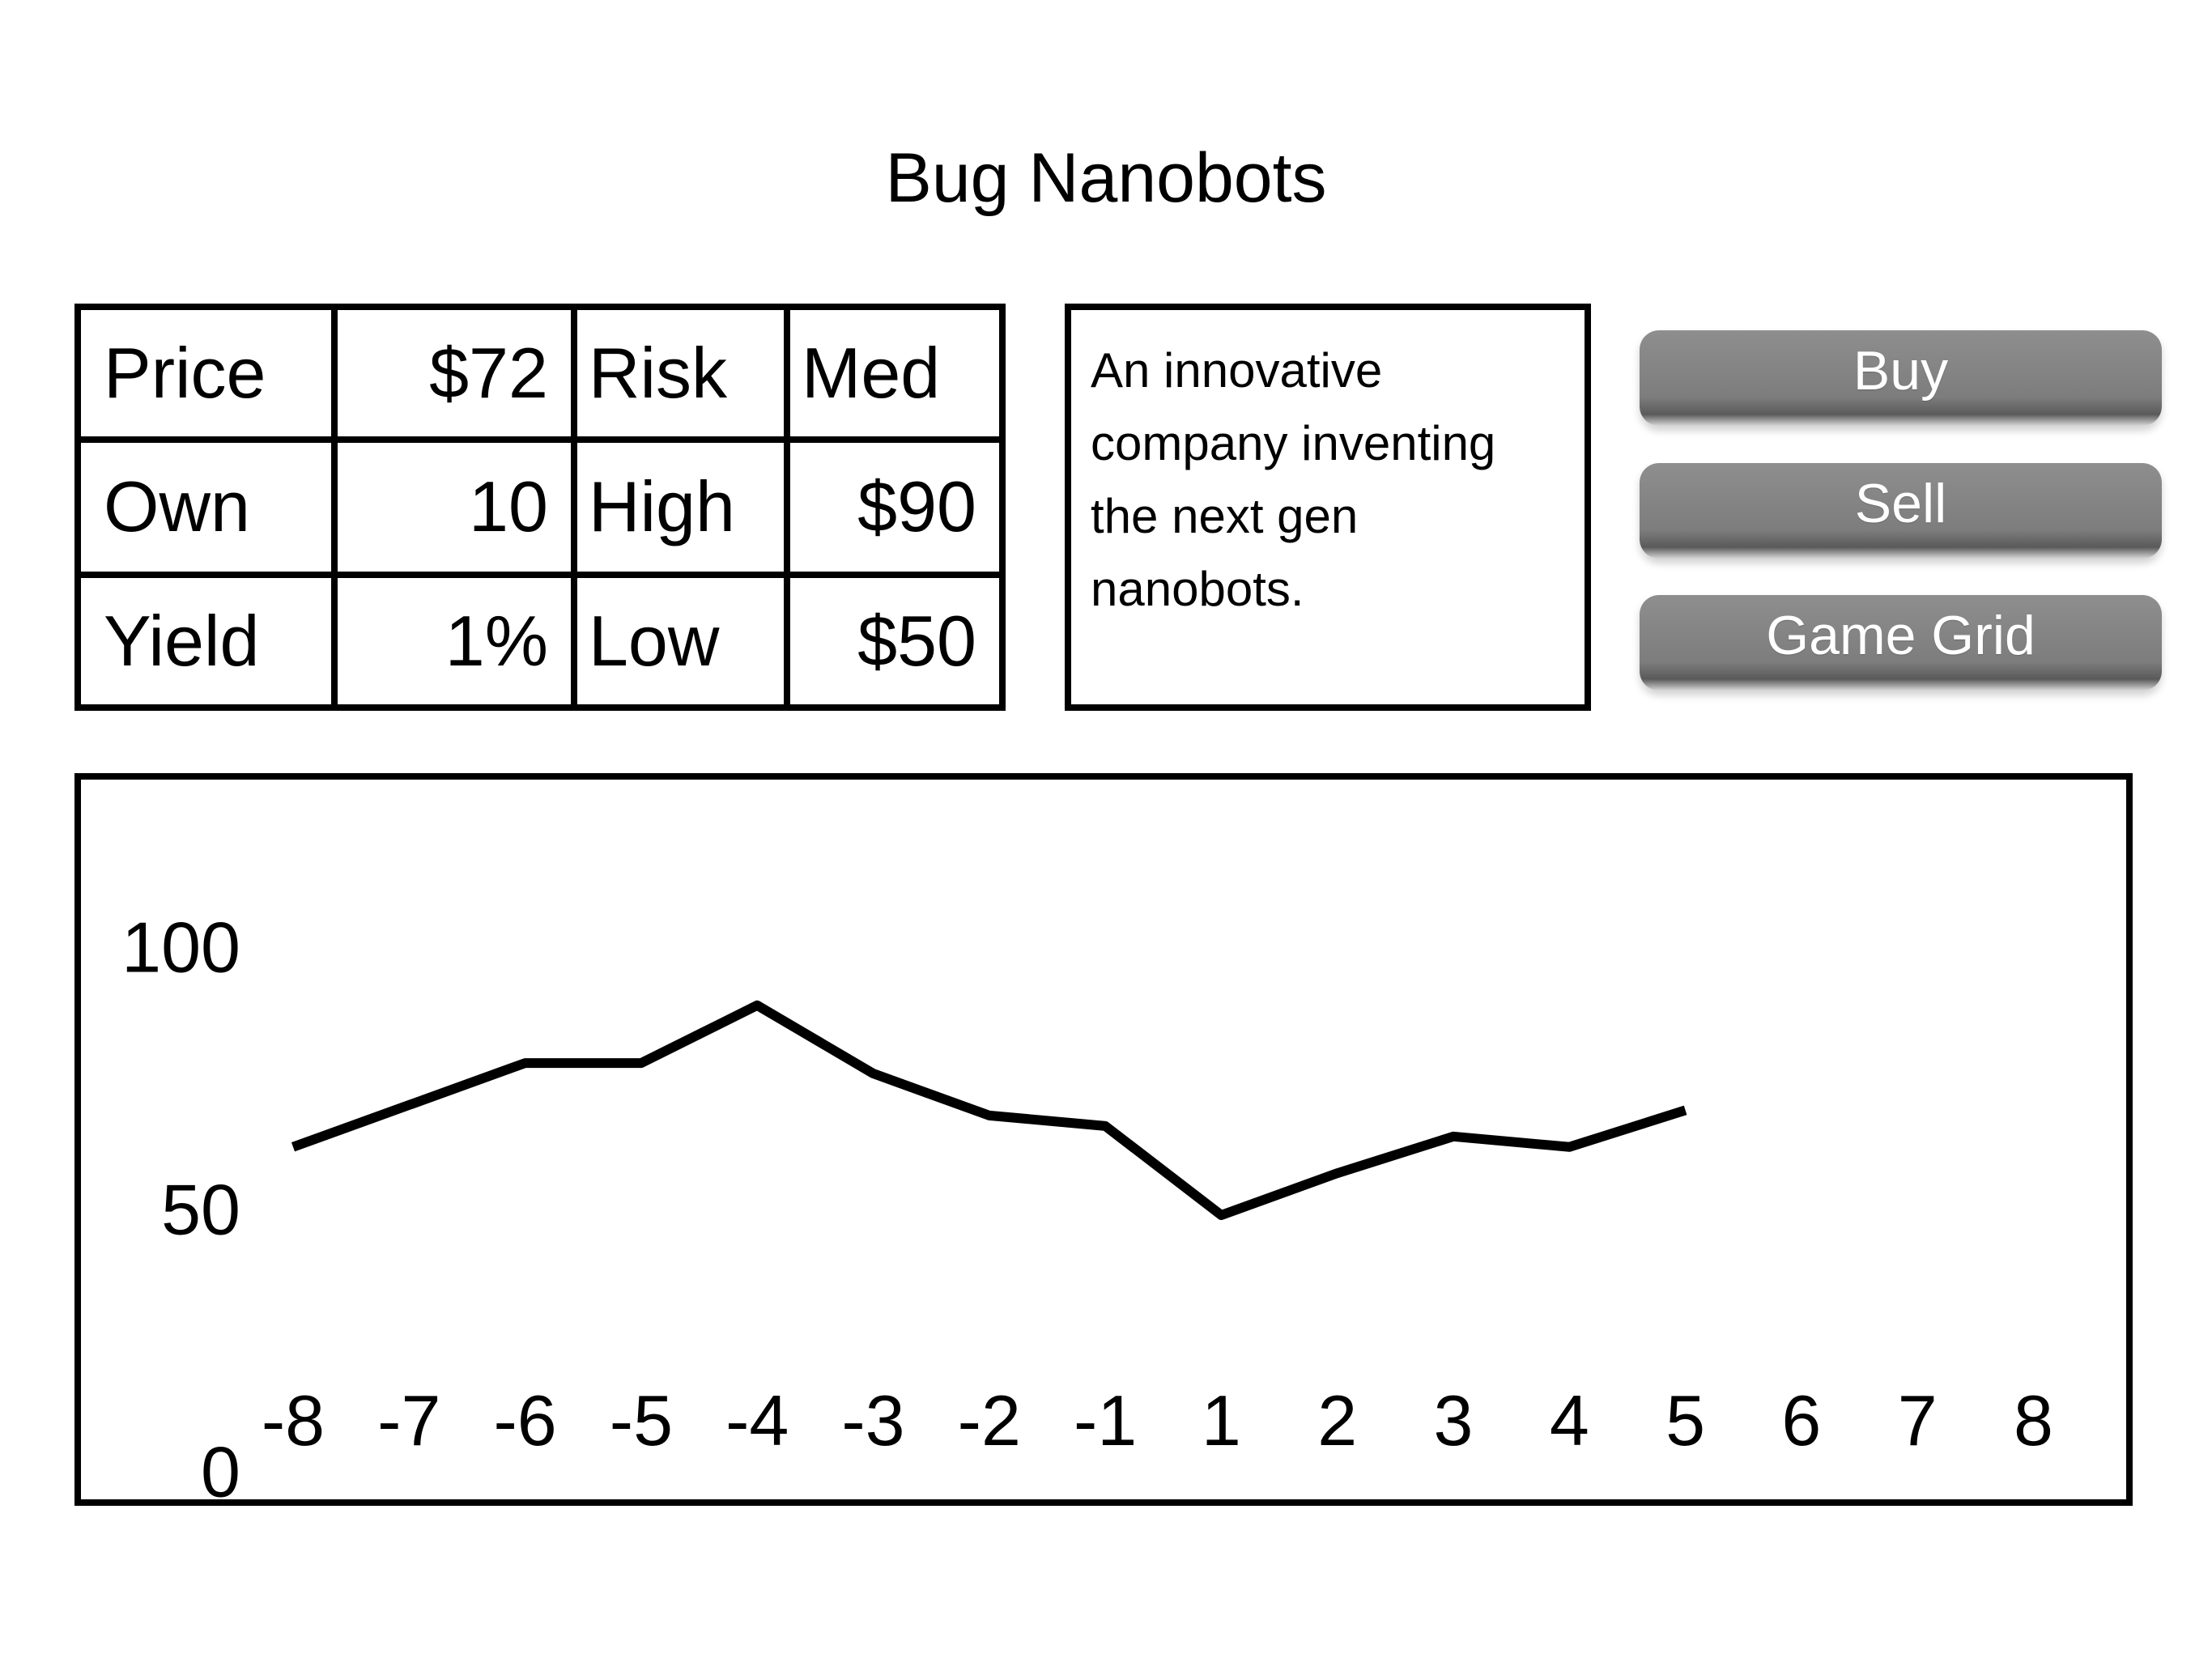  I want to click on x-tick-label: 6, so click(1801, 1420).